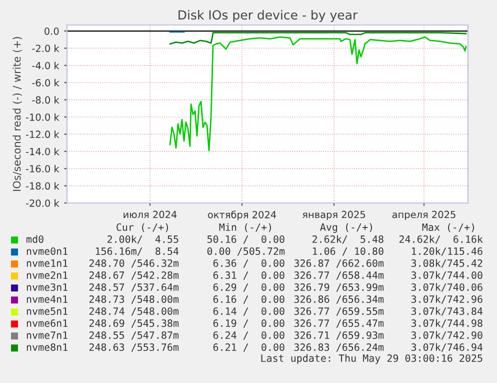 This screenshot has height=383, width=497. I want to click on text: 1.06 / 10.80, so click(348, 251).